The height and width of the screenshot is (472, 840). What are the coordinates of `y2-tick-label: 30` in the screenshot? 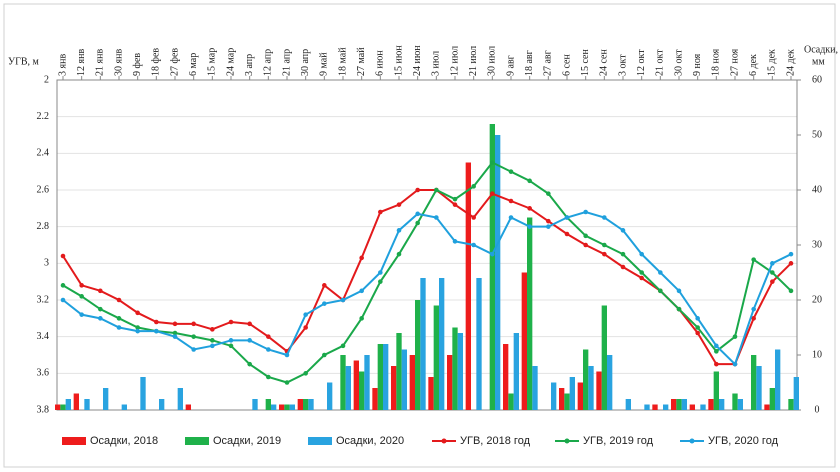 It's located at (817, 244).